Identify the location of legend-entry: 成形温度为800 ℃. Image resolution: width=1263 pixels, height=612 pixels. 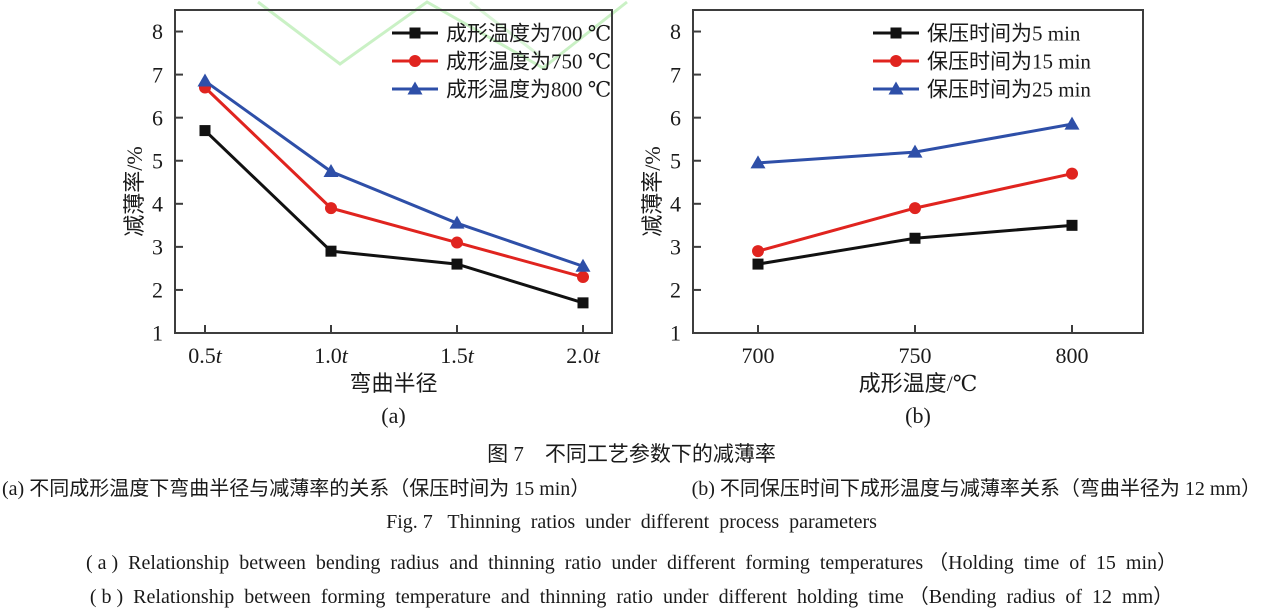
(501, 89).